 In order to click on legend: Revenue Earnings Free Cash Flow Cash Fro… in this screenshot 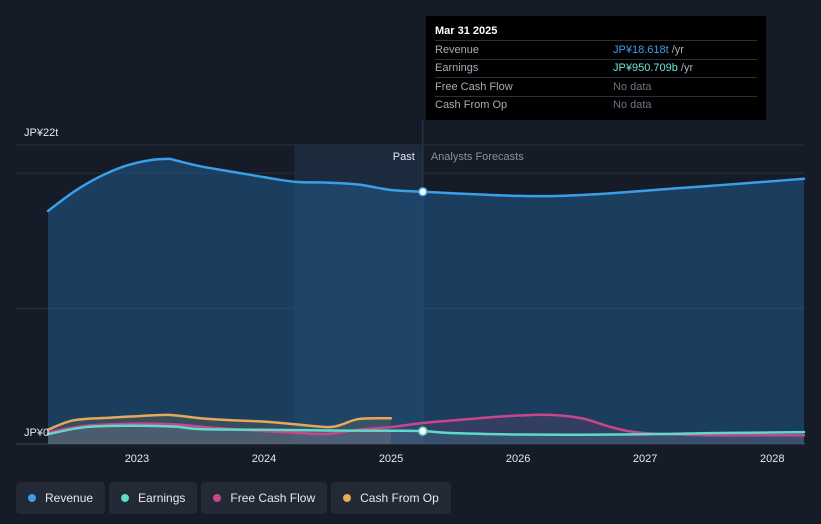, I will do `click(233, 498)`.